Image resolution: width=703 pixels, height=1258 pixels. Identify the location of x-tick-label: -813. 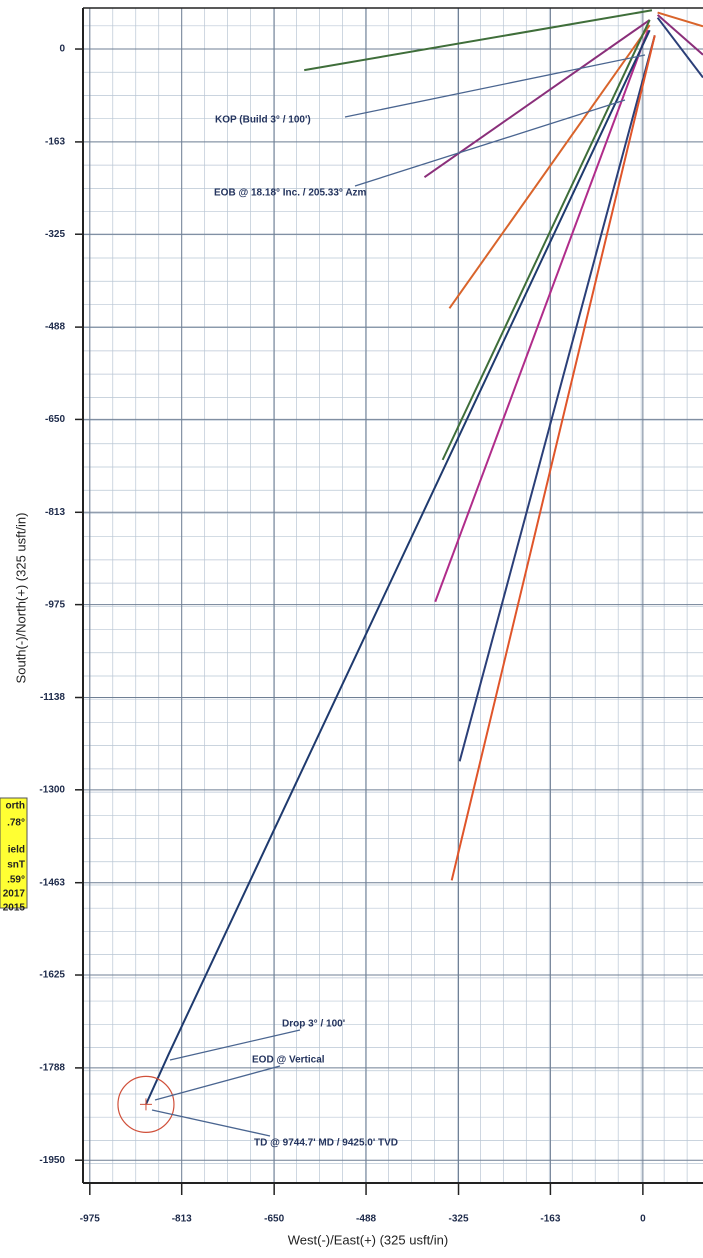
(182, 1219).